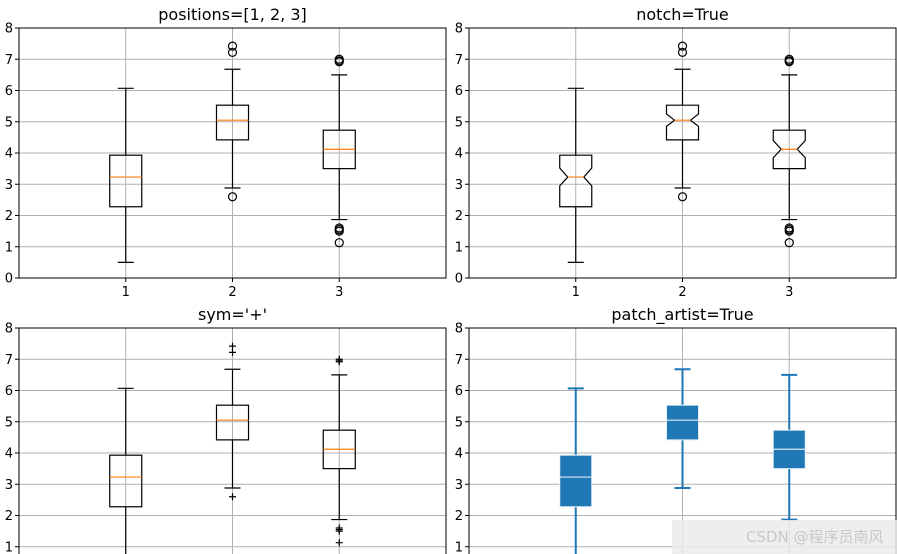 The height and width of the screenshot is (554, 897). What do you see at coordinates (682, 14) in the screenshot?
I see `subplot-title: notch=True` at bounding box center [682, 14].